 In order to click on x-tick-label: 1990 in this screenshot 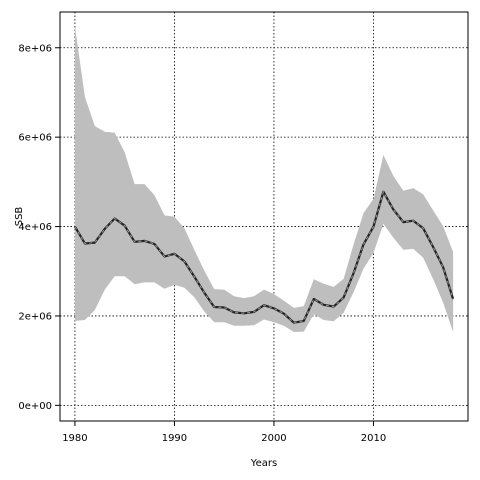, I will do `click(174, 438)`.